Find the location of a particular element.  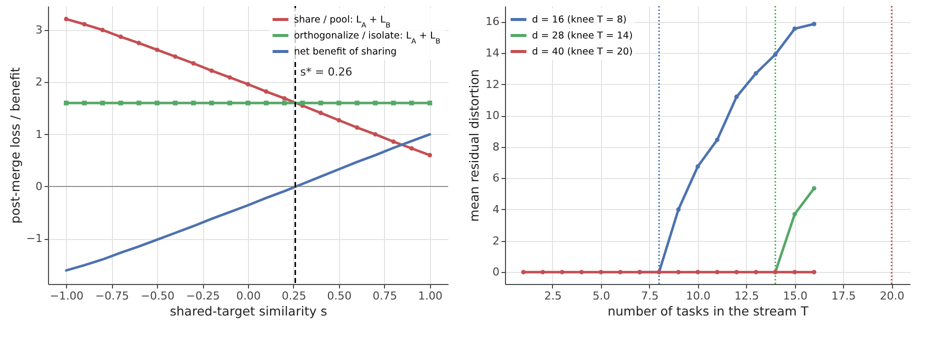

x-tick-label: 0.50 is located at coordinates (339, 296).